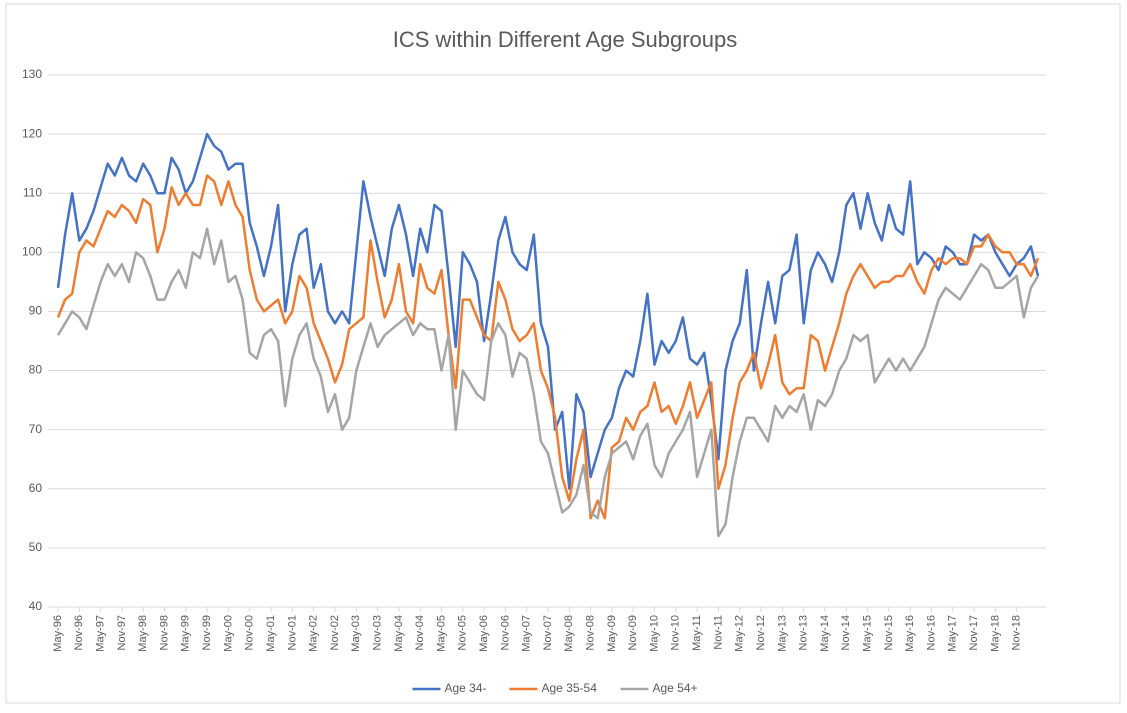 The width and height of the screenshot is (1127, 713). Describe the element at coordinates (36, 488) in the screenshot. I see `y-tick-label: 60` at that location.